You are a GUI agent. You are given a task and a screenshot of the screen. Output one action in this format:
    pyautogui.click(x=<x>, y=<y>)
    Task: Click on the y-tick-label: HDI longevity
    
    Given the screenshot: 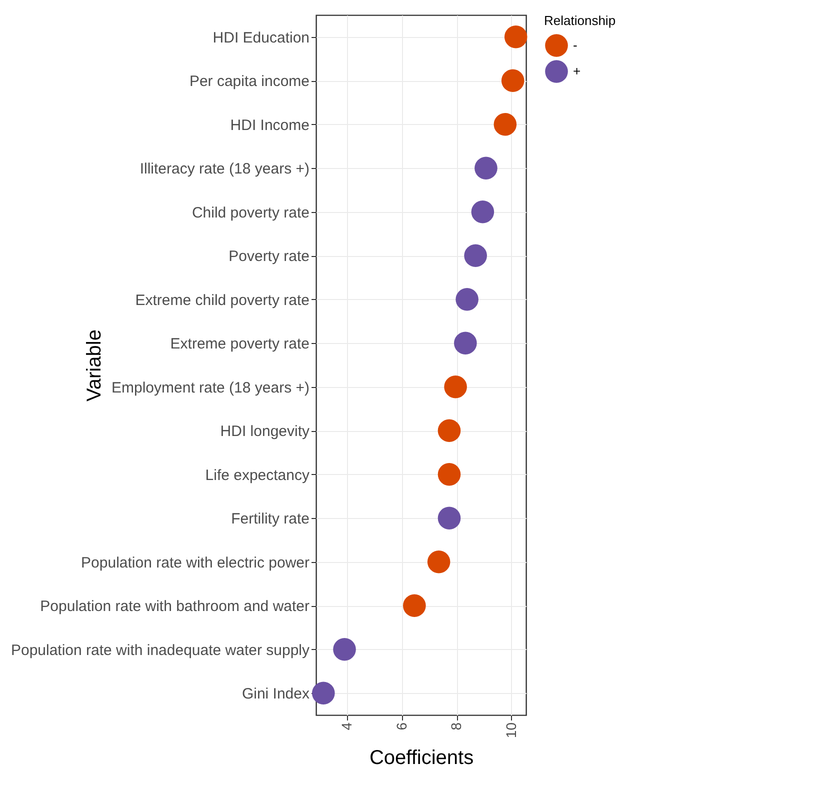 What is the action you would take?
    pyautogui.click(x=265, y=431)
    